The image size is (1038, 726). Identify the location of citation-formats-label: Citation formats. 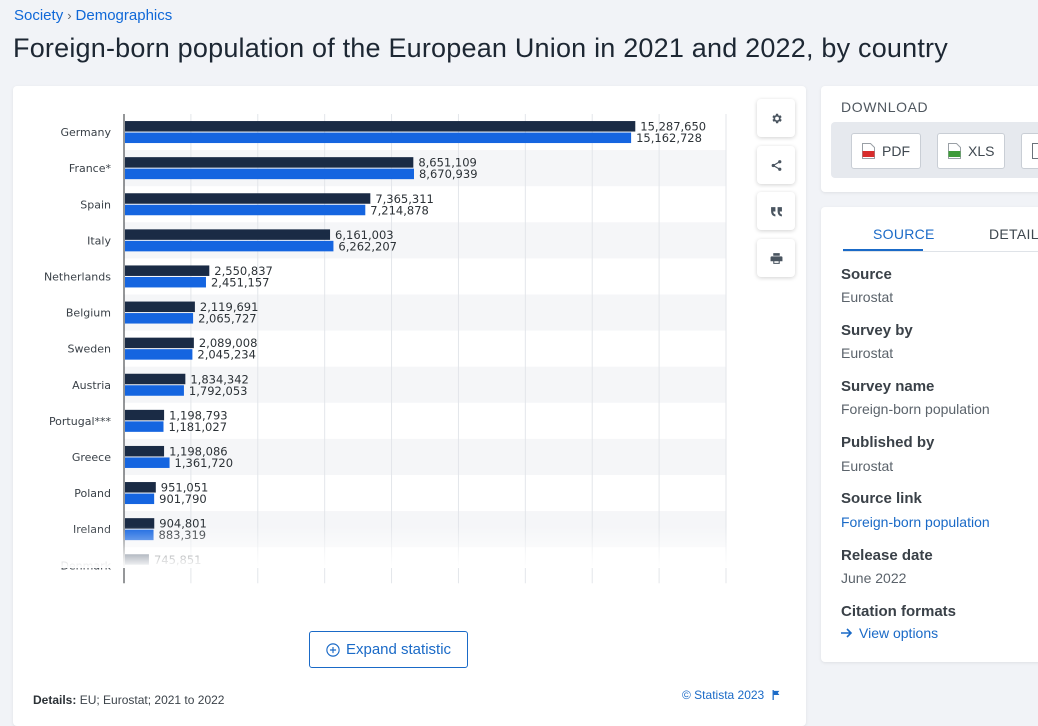
(899, 611).